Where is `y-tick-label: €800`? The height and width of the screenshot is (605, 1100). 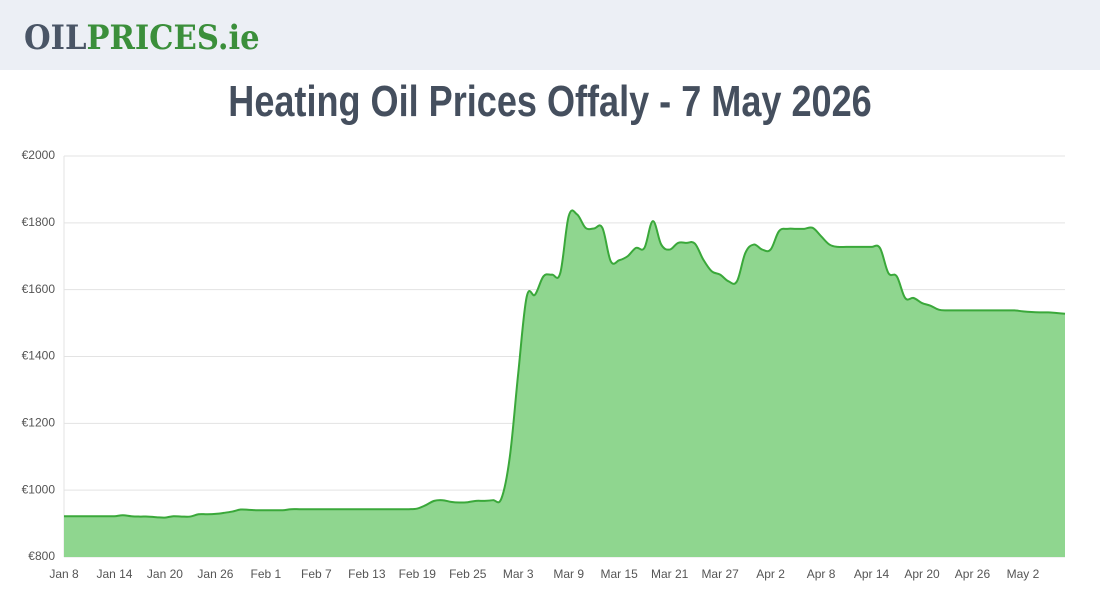 y-tick-label: €800 is located at coordinates (41, 556).